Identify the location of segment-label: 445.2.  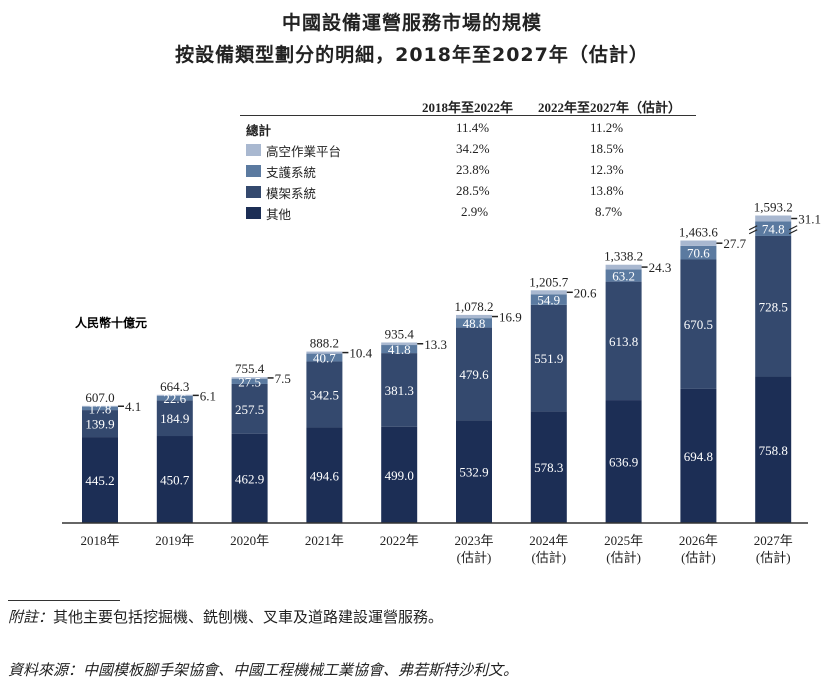
(99, 480).